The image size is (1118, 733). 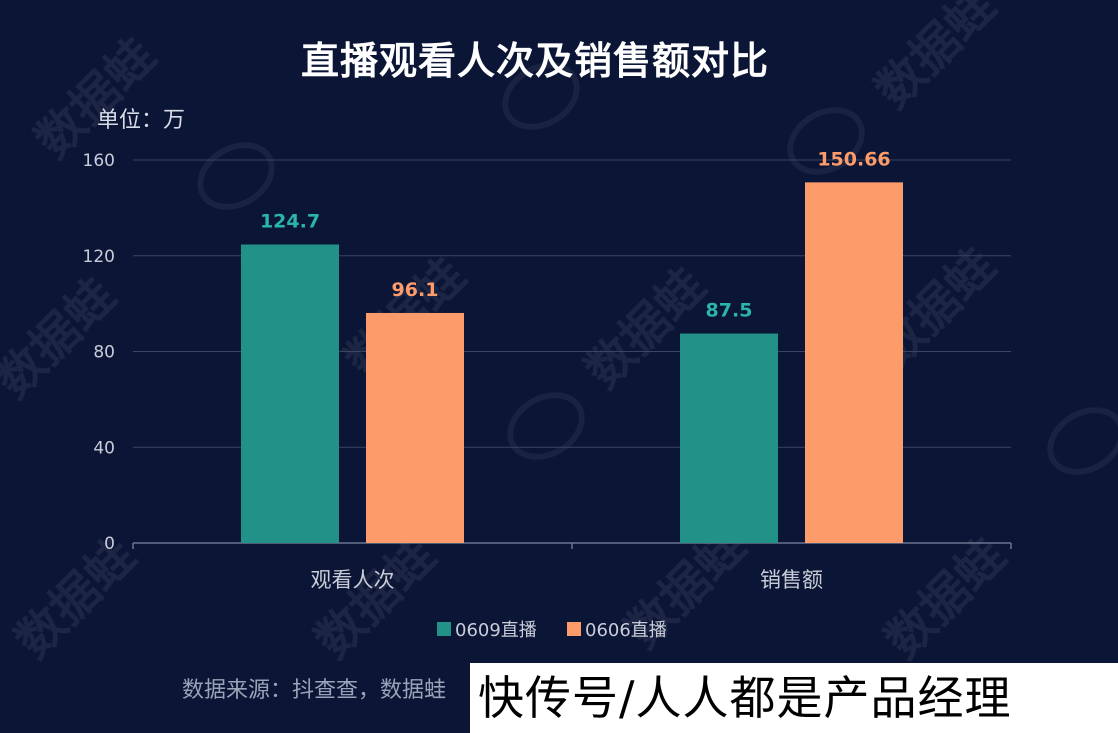 I want to click on unit-label: 单位：万, so click(x=141, y=120).